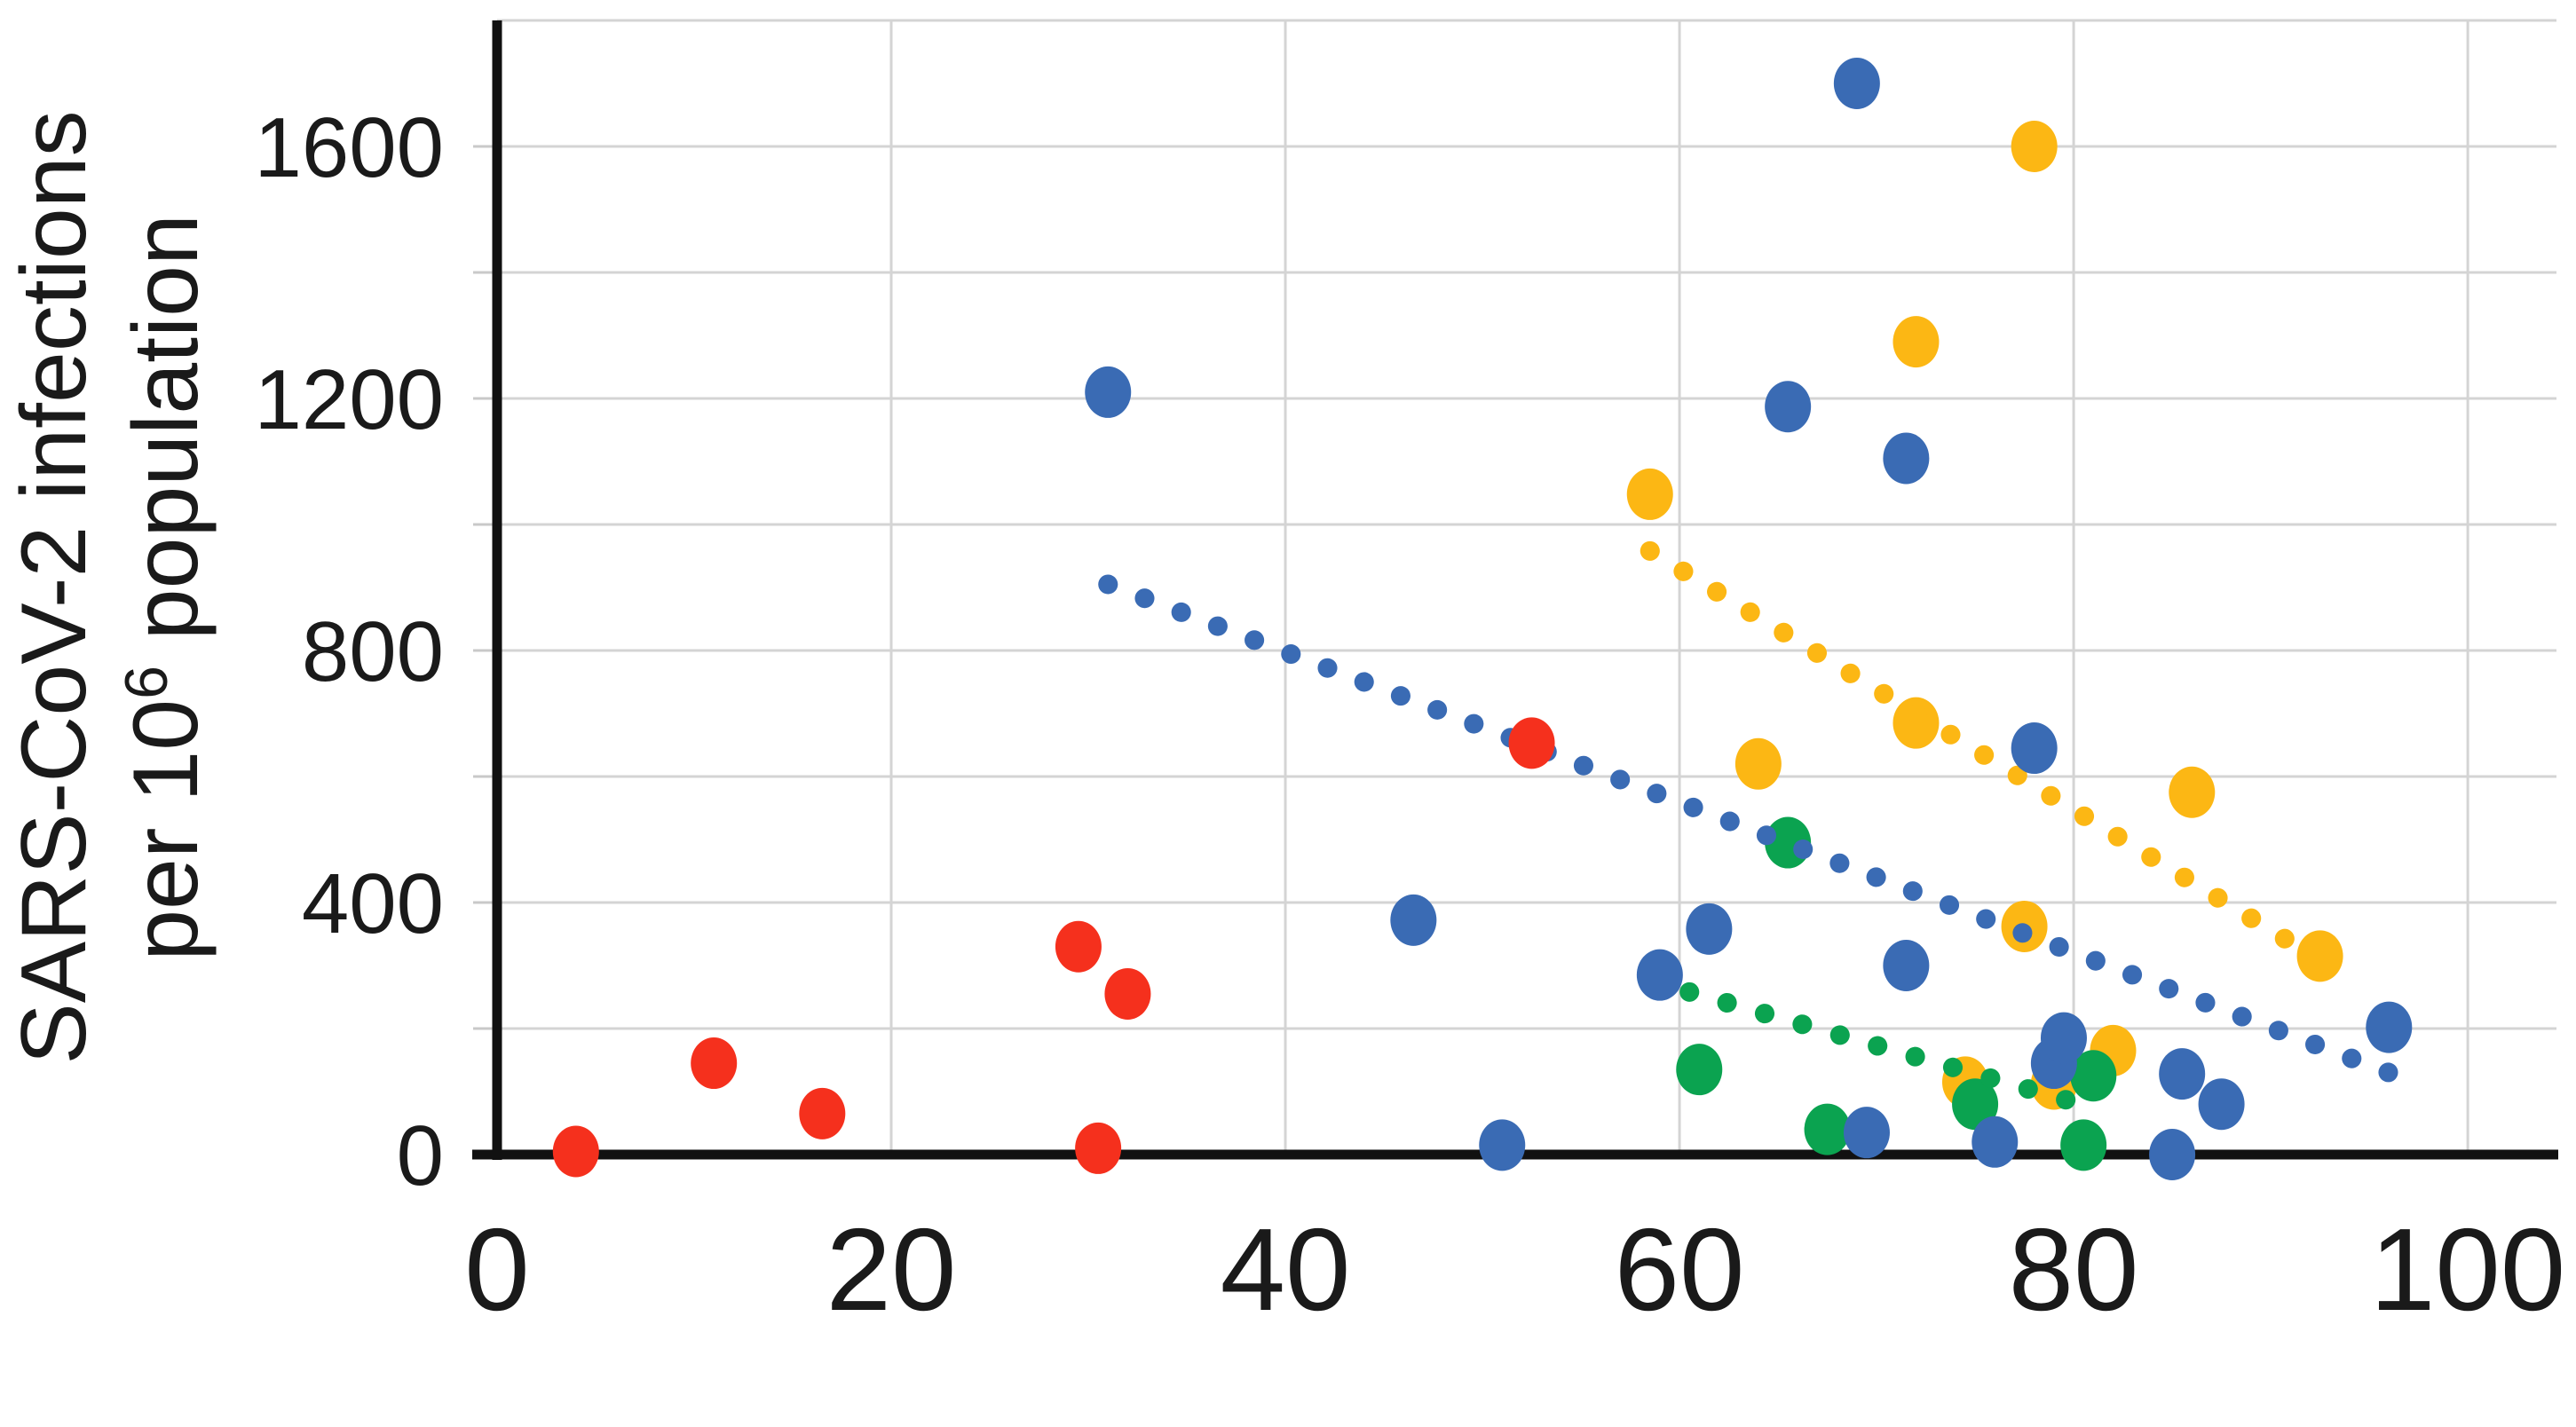  What do you see at coordinates (166, 440) in the screenshot?
I see `y-axis-title-line2-post: population` at bounding box center [166, 440].